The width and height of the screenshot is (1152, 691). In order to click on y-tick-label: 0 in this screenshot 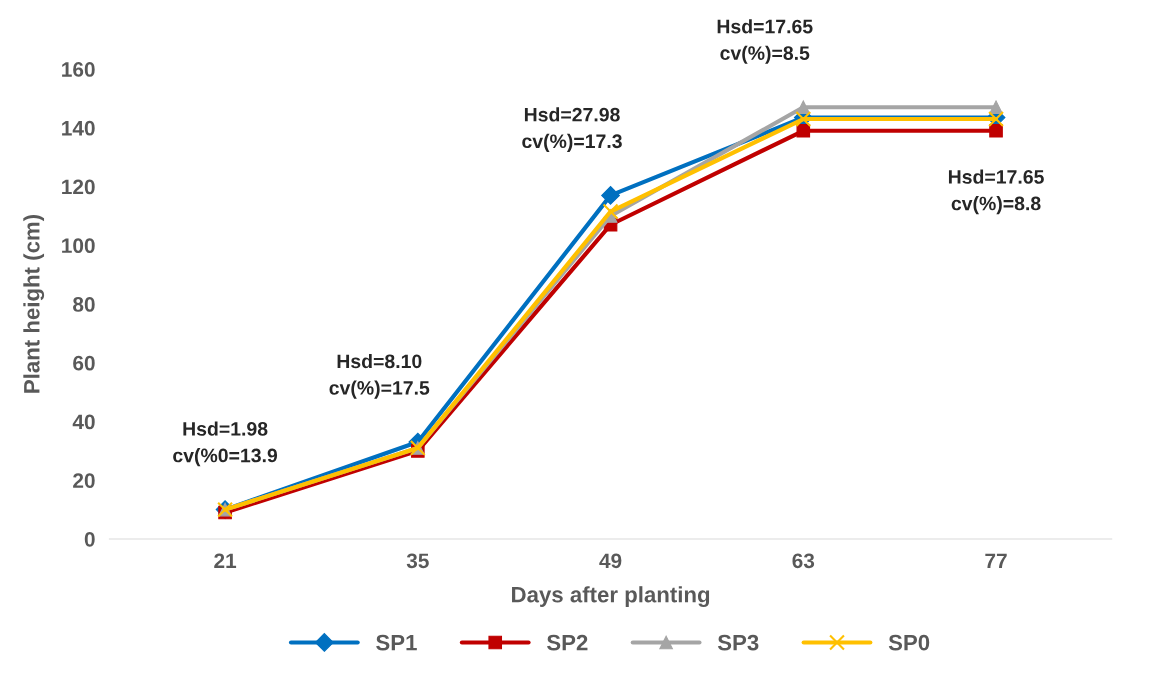, I will do `click(89, 539)`.